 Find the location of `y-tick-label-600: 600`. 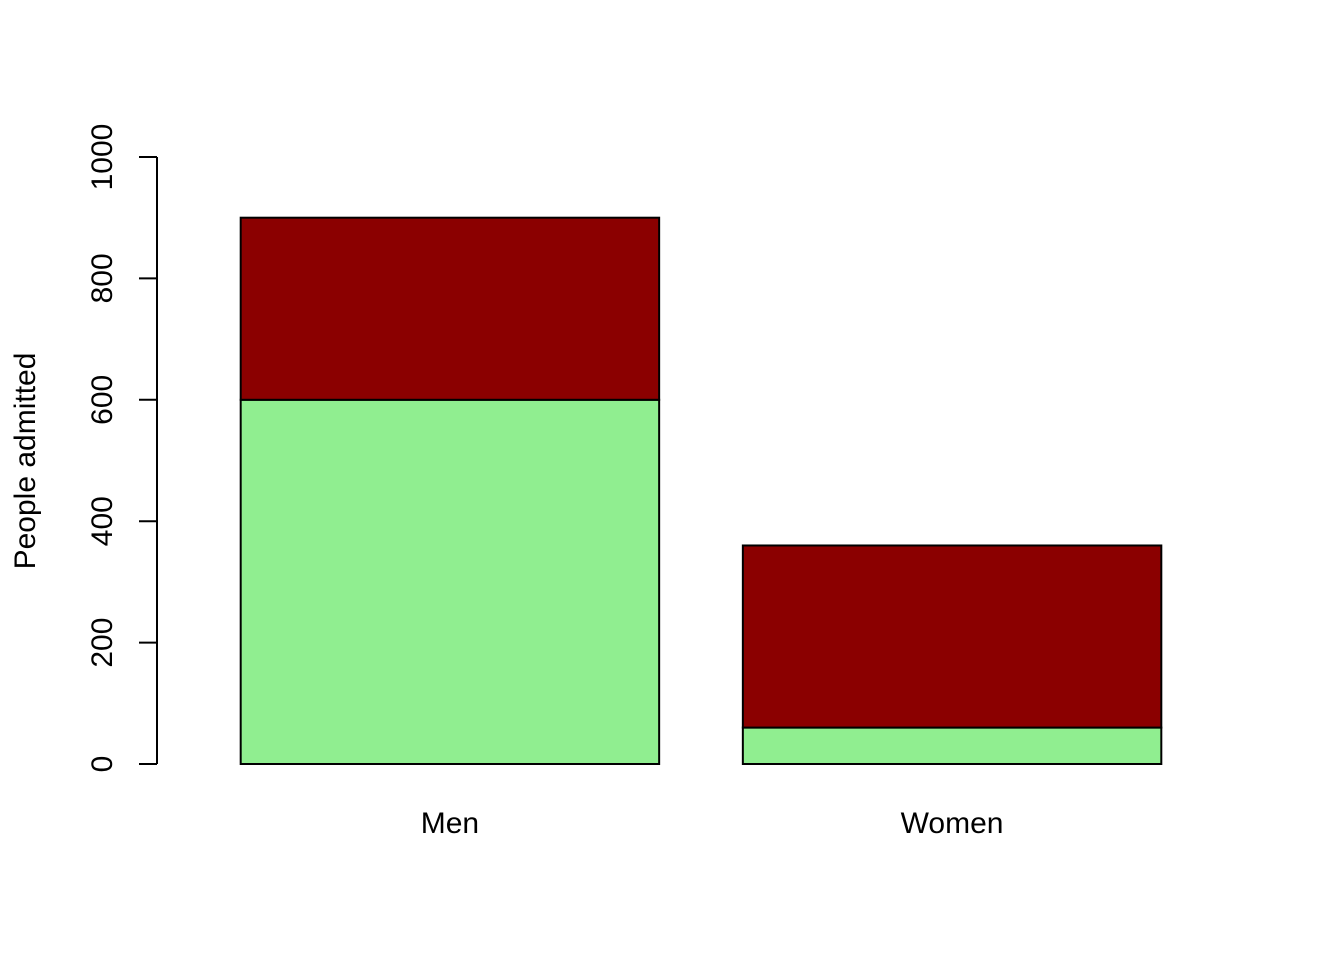

y-tick-label-600: 600 is located at coordinates (102, 400).